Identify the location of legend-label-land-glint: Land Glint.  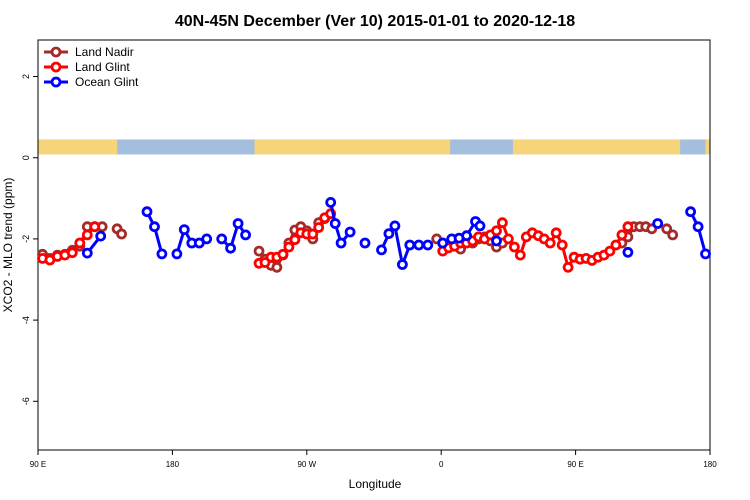
(102, 67).